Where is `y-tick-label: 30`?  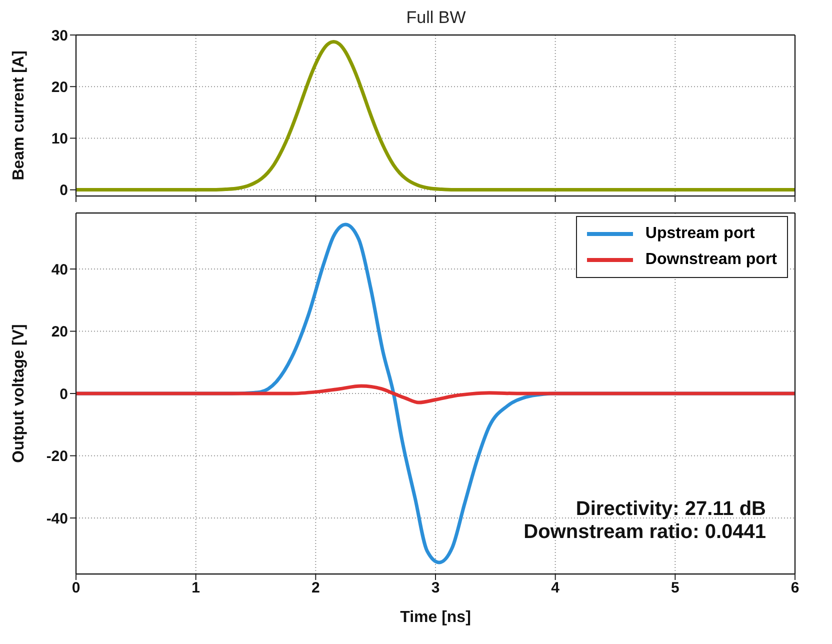 y-tick-label: 30 is located at coordinates (59, 35).